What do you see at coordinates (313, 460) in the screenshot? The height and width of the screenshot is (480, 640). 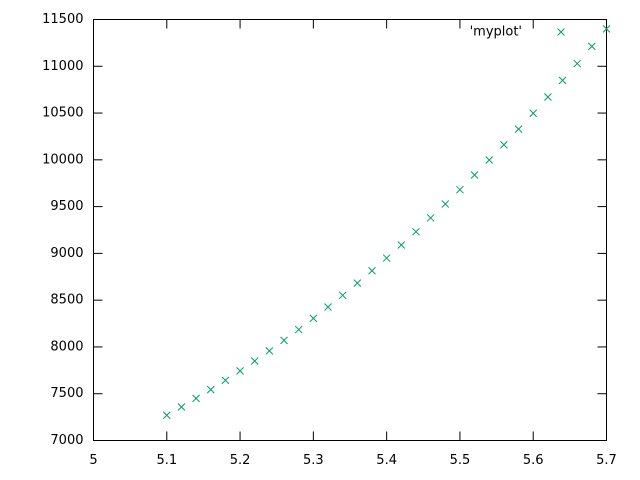 I see `x-tick-label: 5.3` at bounding box center [313, 460].